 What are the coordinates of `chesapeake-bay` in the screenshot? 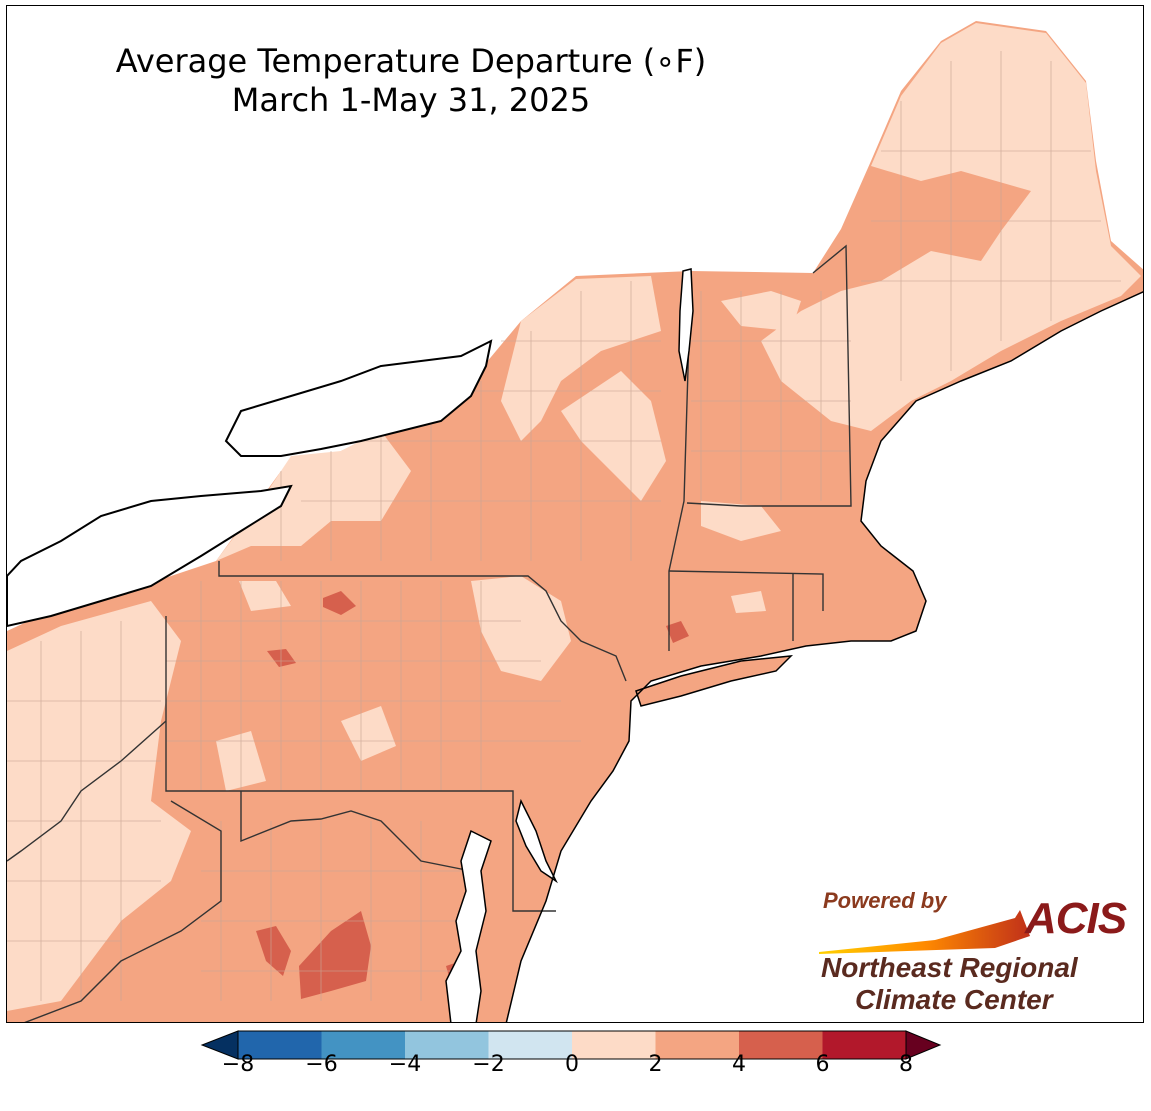 It's located at (468, 925).